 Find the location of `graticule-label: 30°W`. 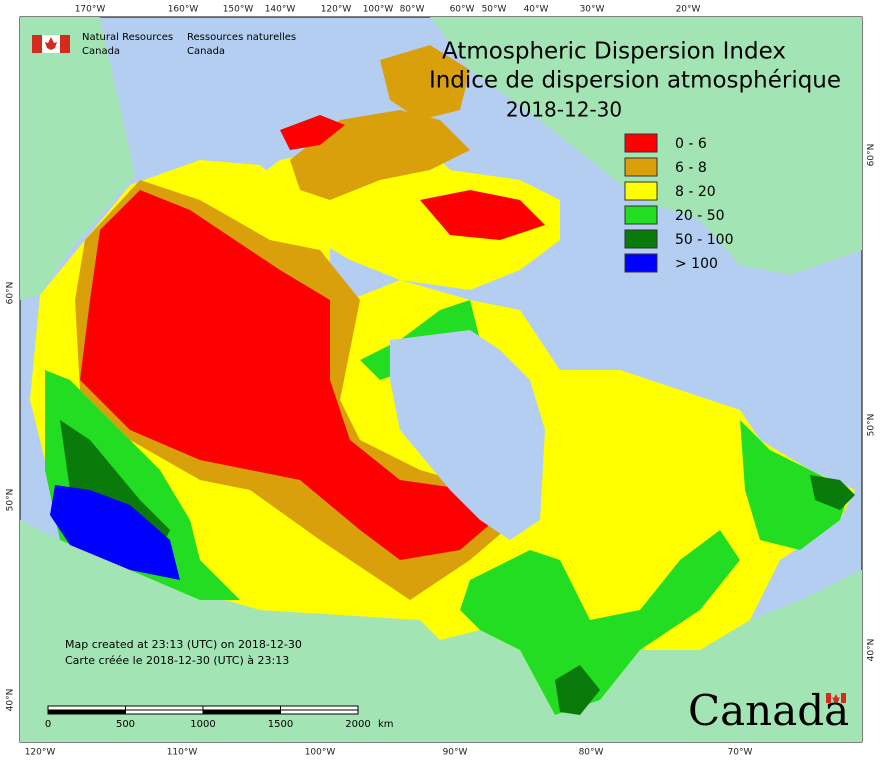

graticule-label: 30°W is located at coordinates (592, 10).